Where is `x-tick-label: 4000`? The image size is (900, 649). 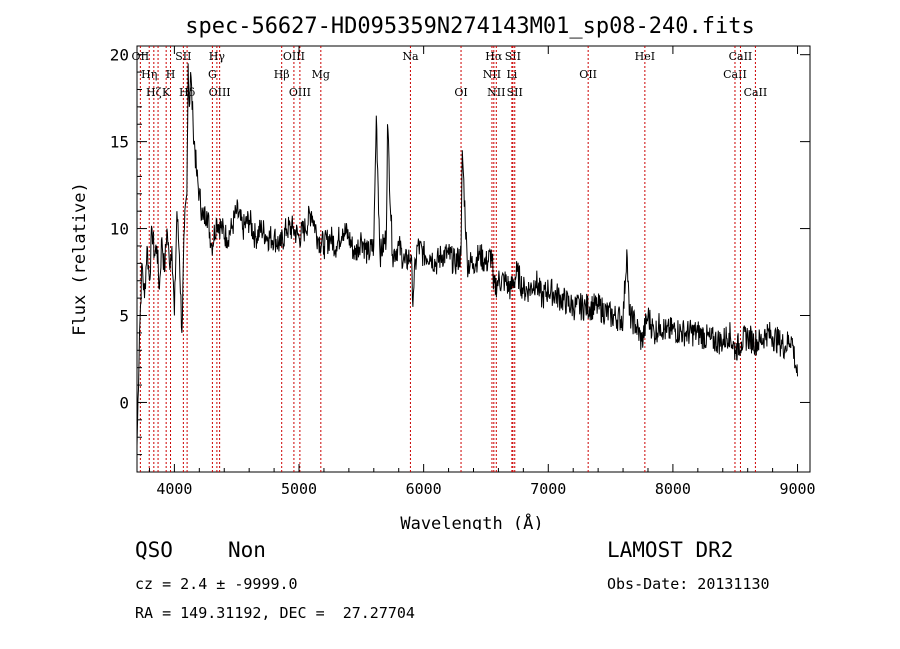
x-tick-label: 4000 is located at coordinates (174, 489).